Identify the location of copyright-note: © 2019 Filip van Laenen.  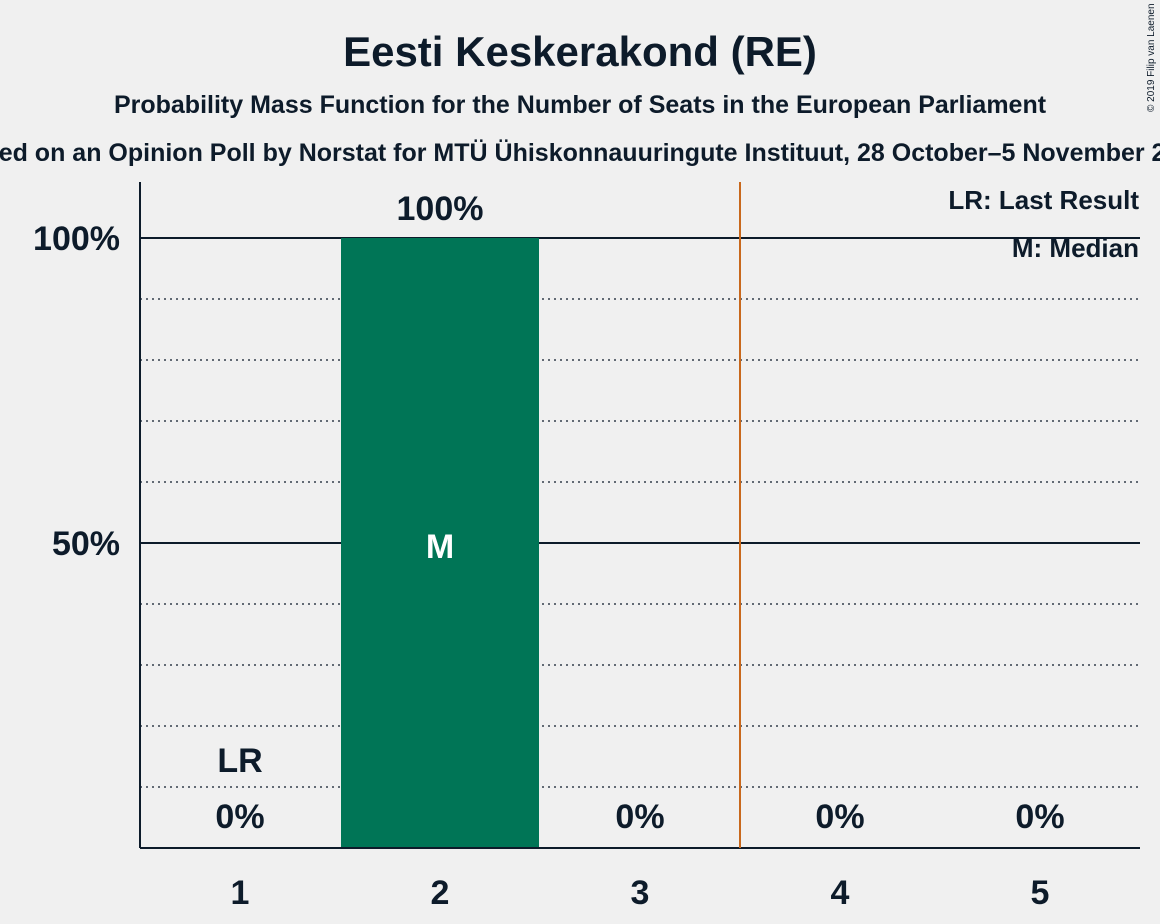
(1151, 57).